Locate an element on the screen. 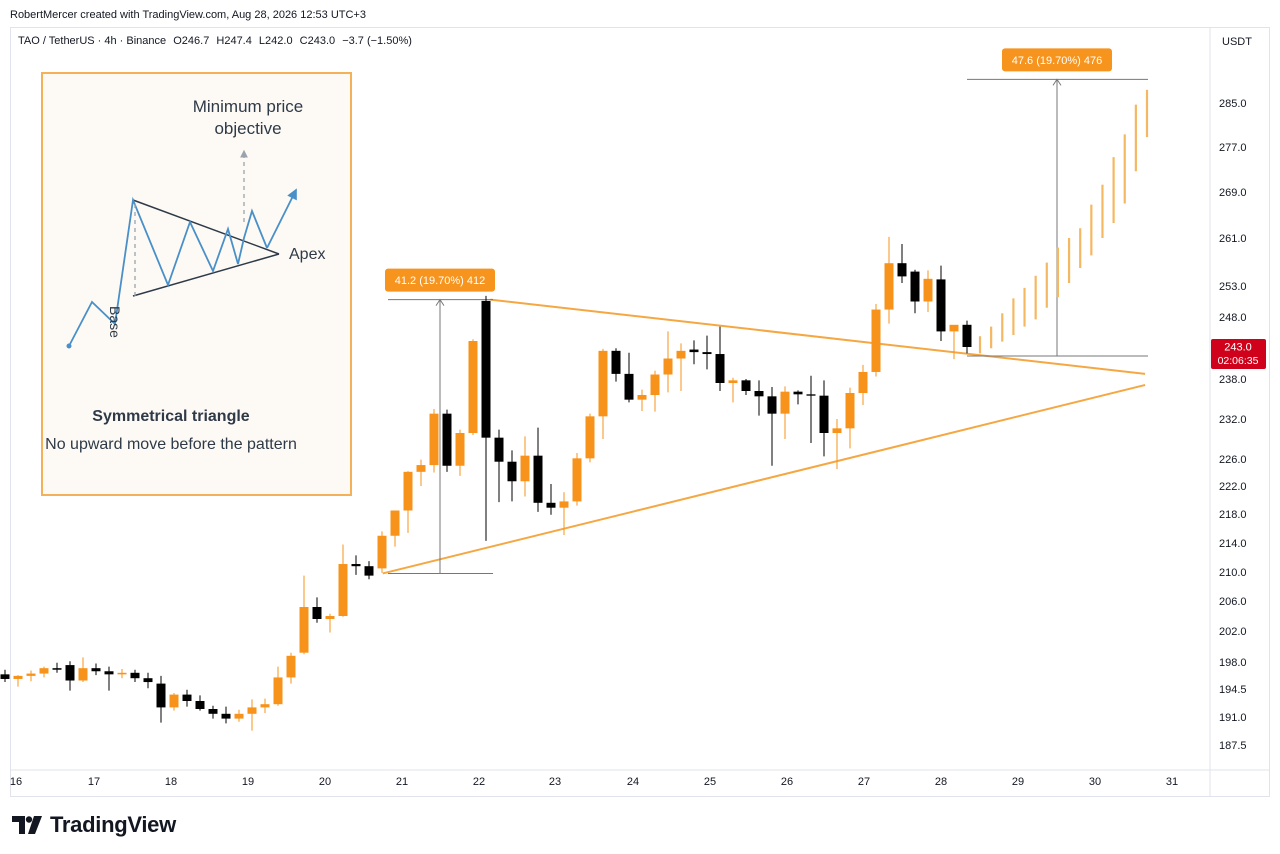 The height and width of the screenshot is (854, 1280). triangle-upper-trendline is located at coordinates (818, 336).